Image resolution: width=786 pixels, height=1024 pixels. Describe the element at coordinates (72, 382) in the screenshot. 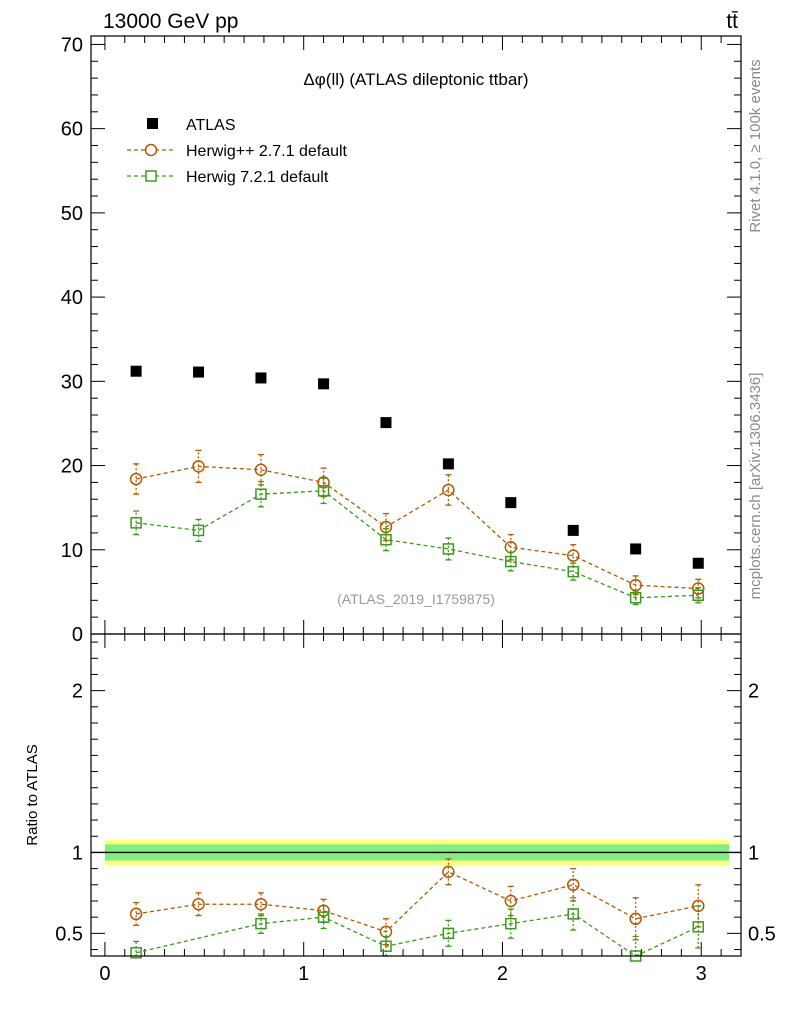

I see `main-ytick-label: 30` at that location.